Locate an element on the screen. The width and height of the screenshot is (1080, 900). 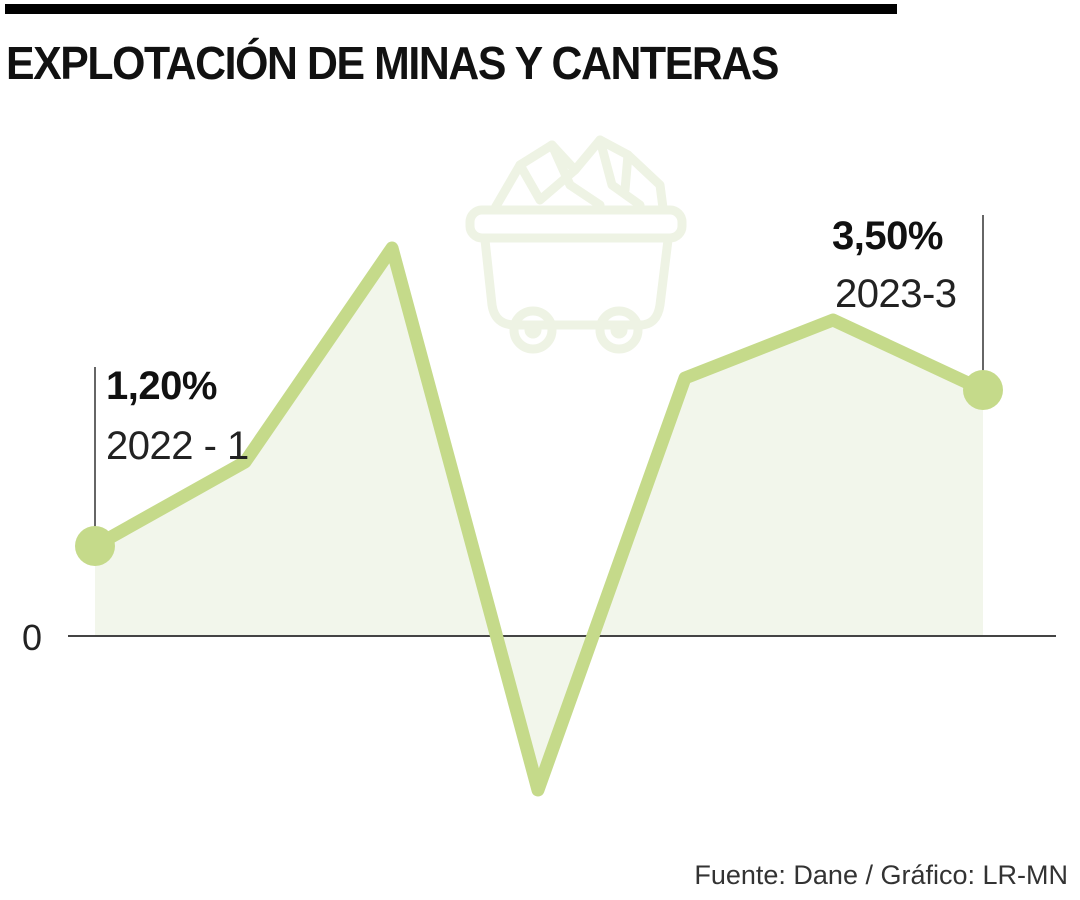
start-value-label: 1,20% is located at coordinates (161, 386).